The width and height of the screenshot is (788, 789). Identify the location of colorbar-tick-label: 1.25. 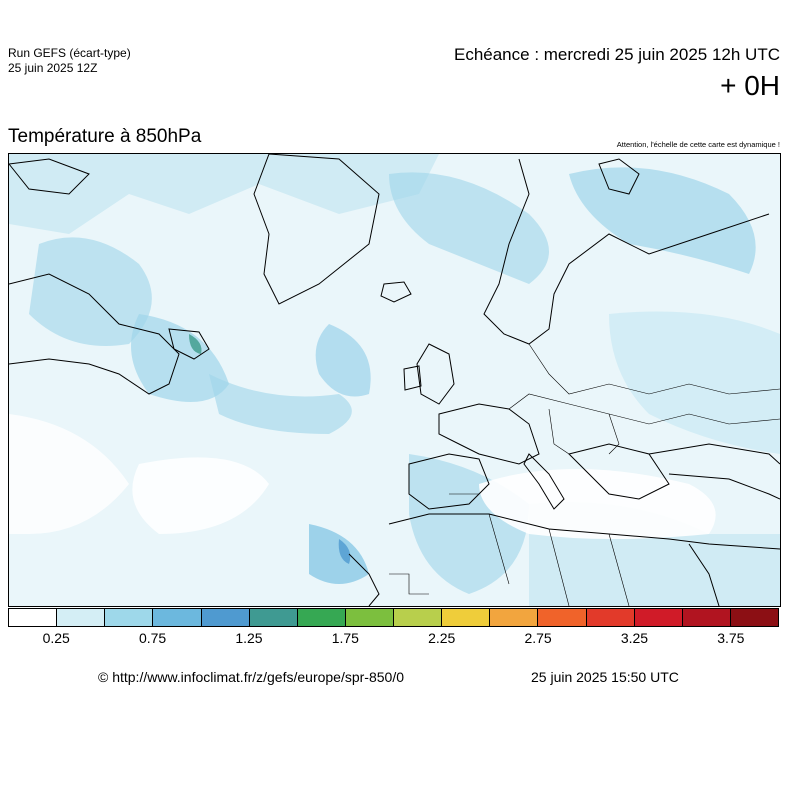
(249, 638).